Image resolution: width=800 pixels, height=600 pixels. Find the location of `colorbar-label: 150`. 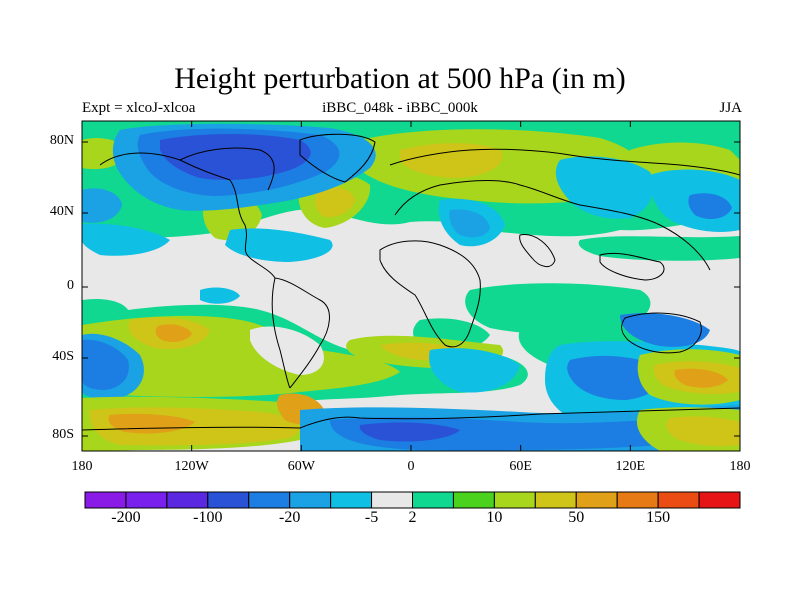

colorbar-label: 150 is located at coordinates (658, 517).